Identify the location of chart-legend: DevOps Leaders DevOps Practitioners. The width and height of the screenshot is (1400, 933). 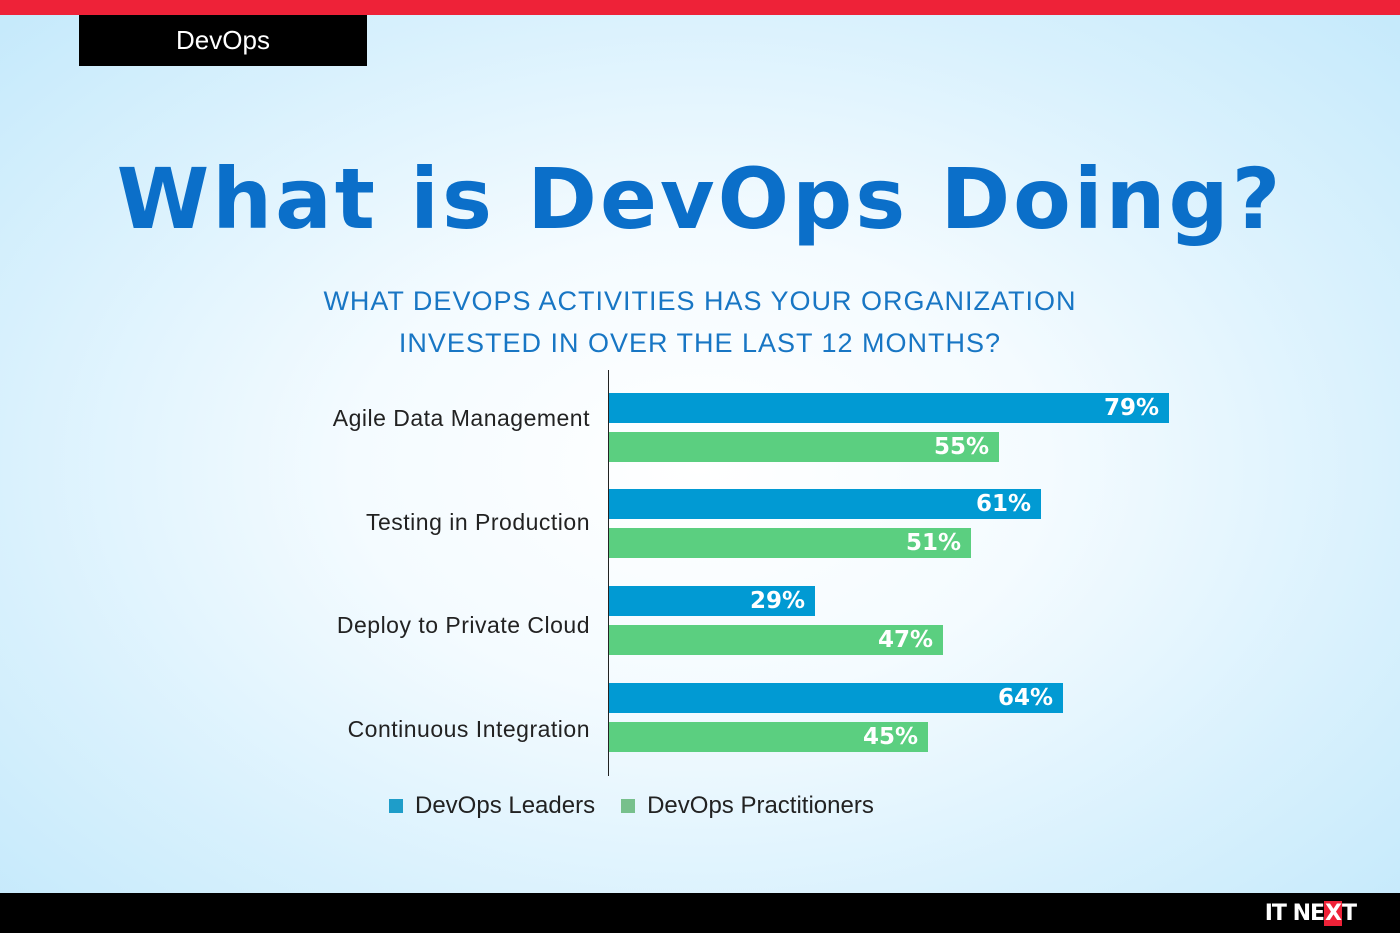
(631, 806).